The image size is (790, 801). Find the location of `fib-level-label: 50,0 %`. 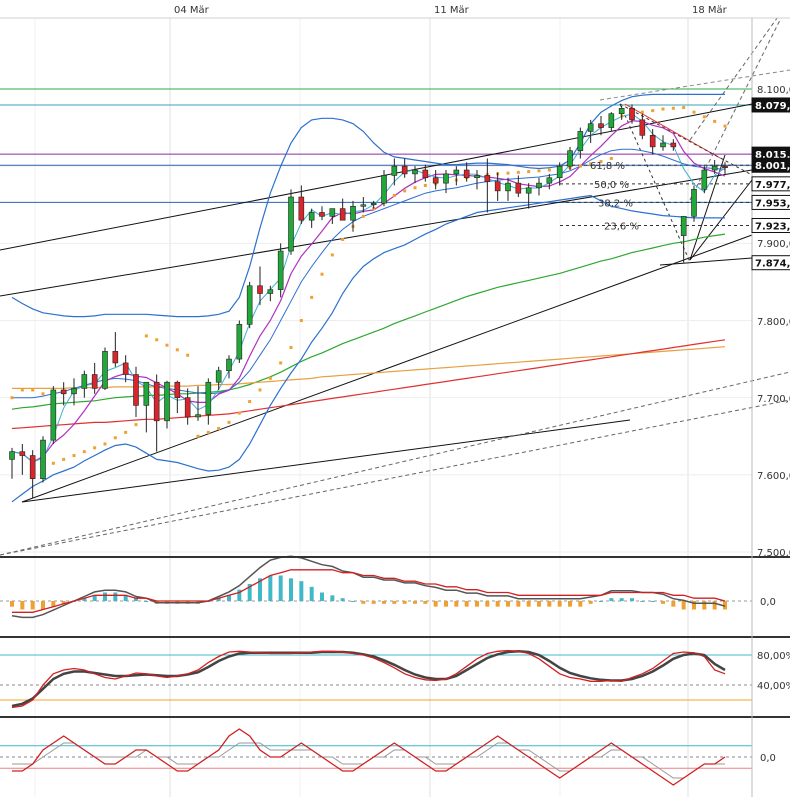

fib-level-label: 50,0 % is located at coordinates (611, 185).